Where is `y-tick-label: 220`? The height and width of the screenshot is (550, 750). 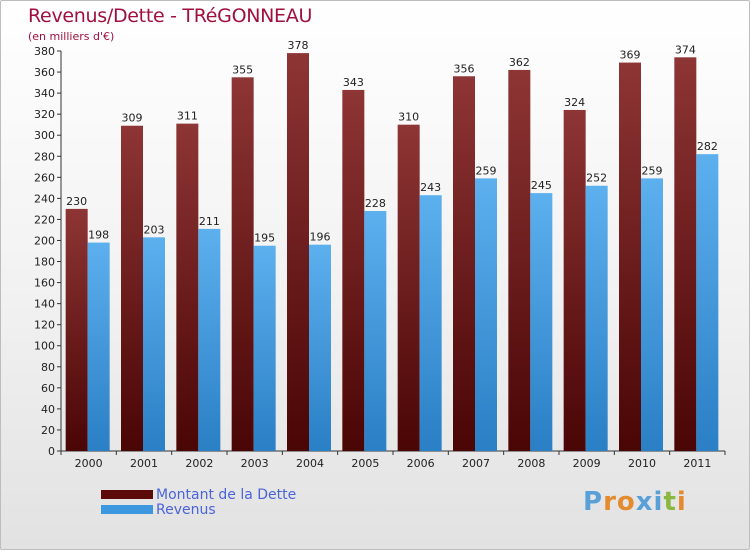
y-tick-label: 220 is located at coordinates (44, 219).